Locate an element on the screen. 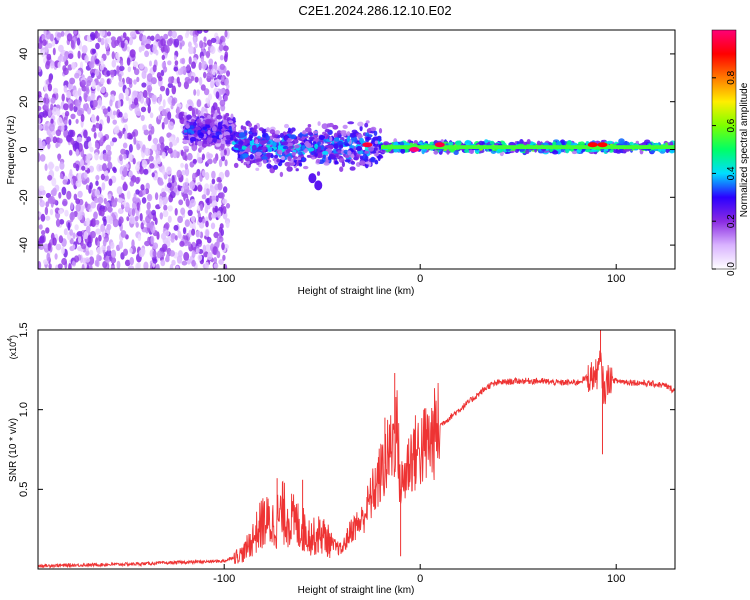  y-tick-label: 1.5 is located at coordinates (24, 329).